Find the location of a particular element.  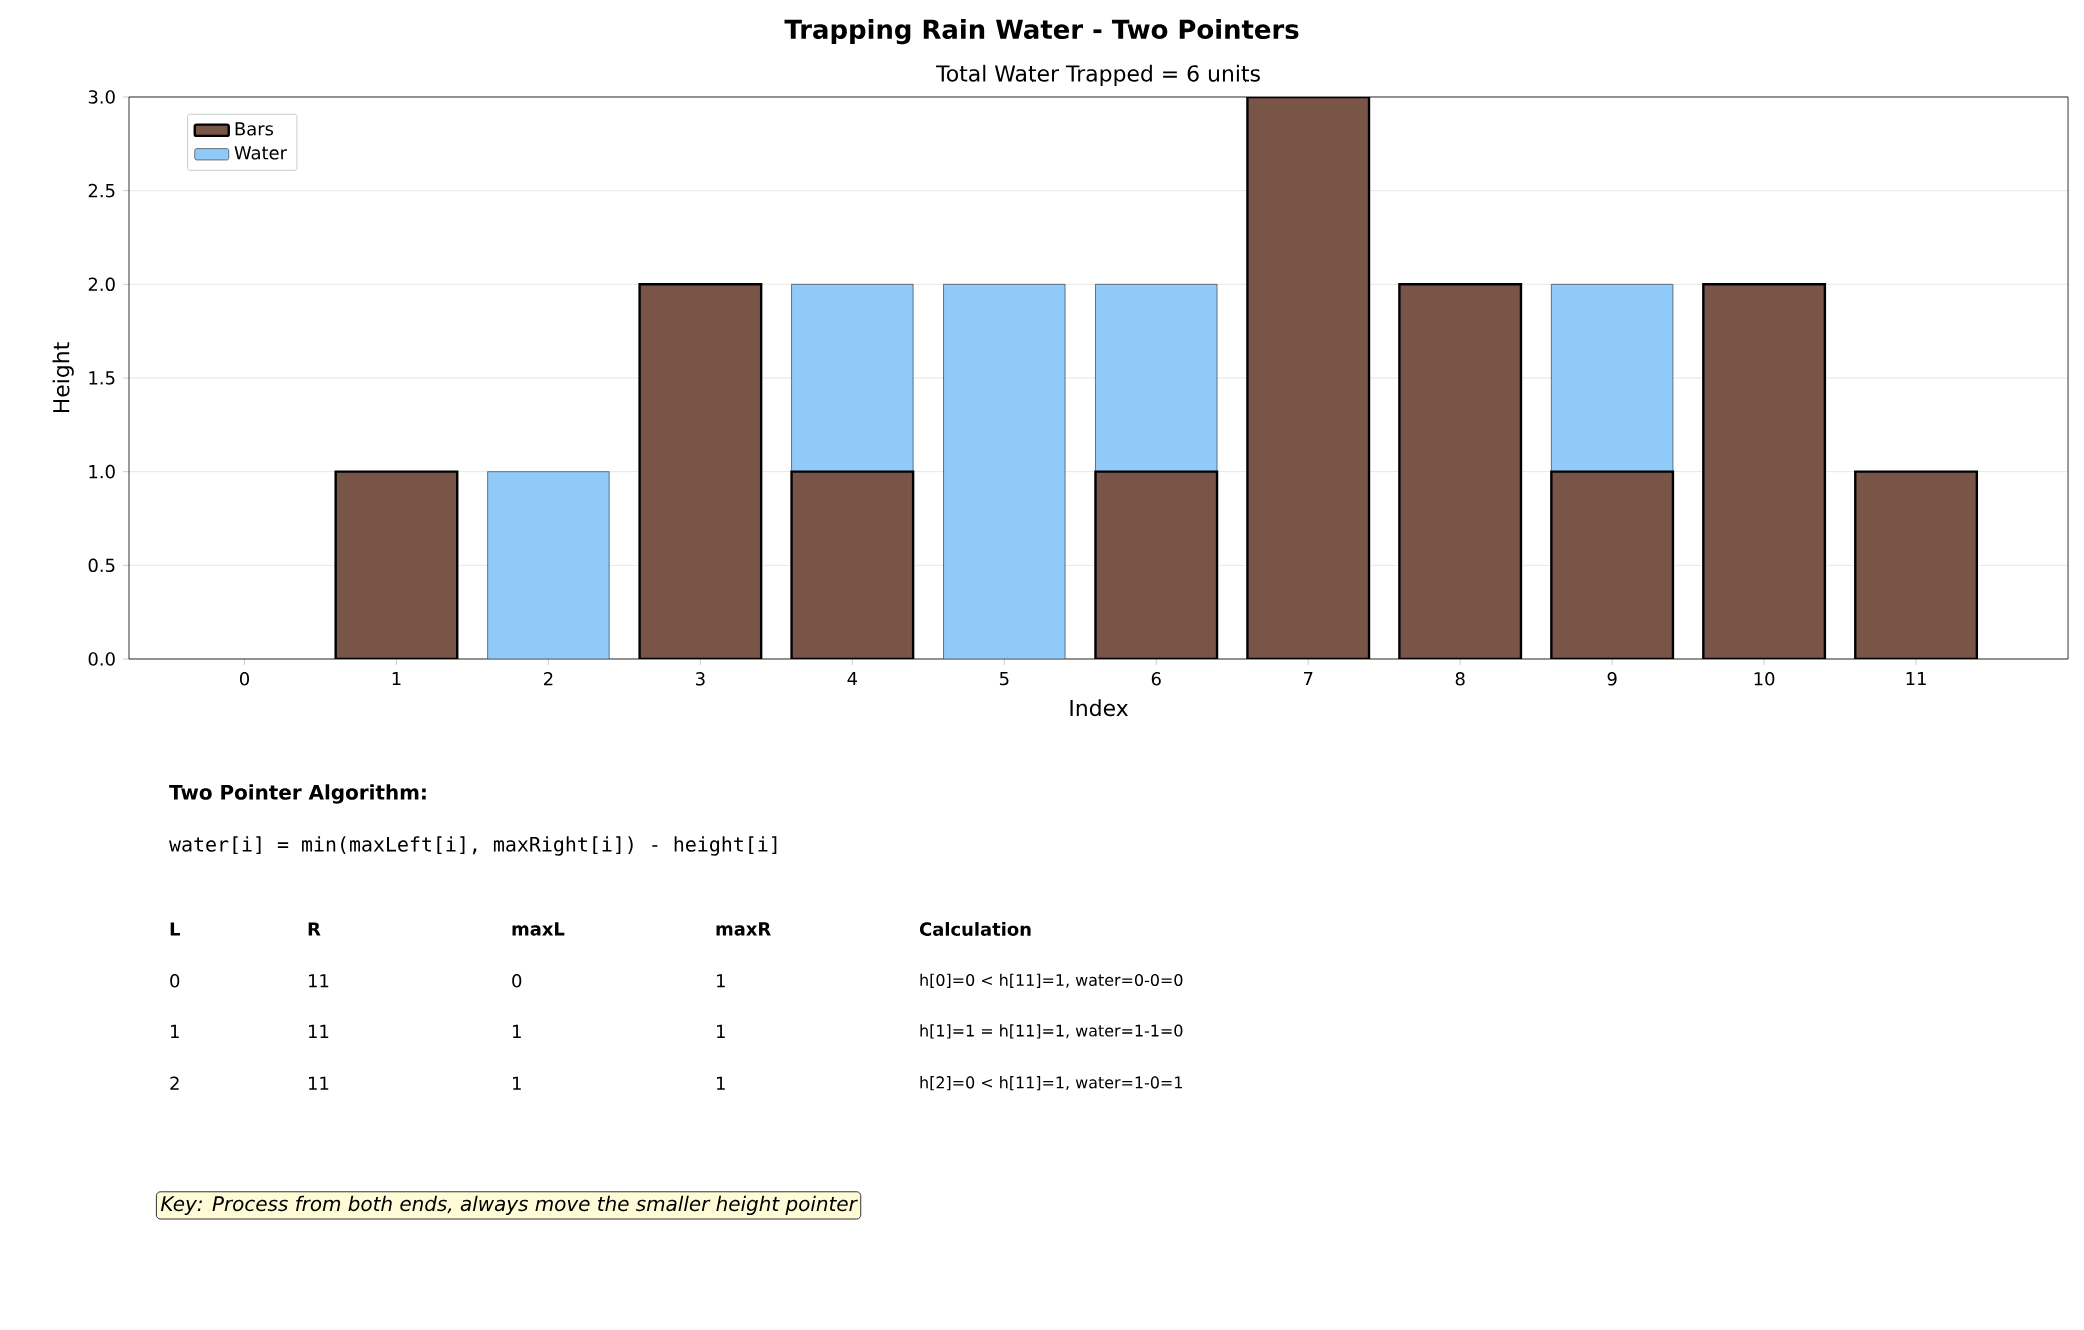

x-tick-label: 2 is located at coordinates (548, 679).